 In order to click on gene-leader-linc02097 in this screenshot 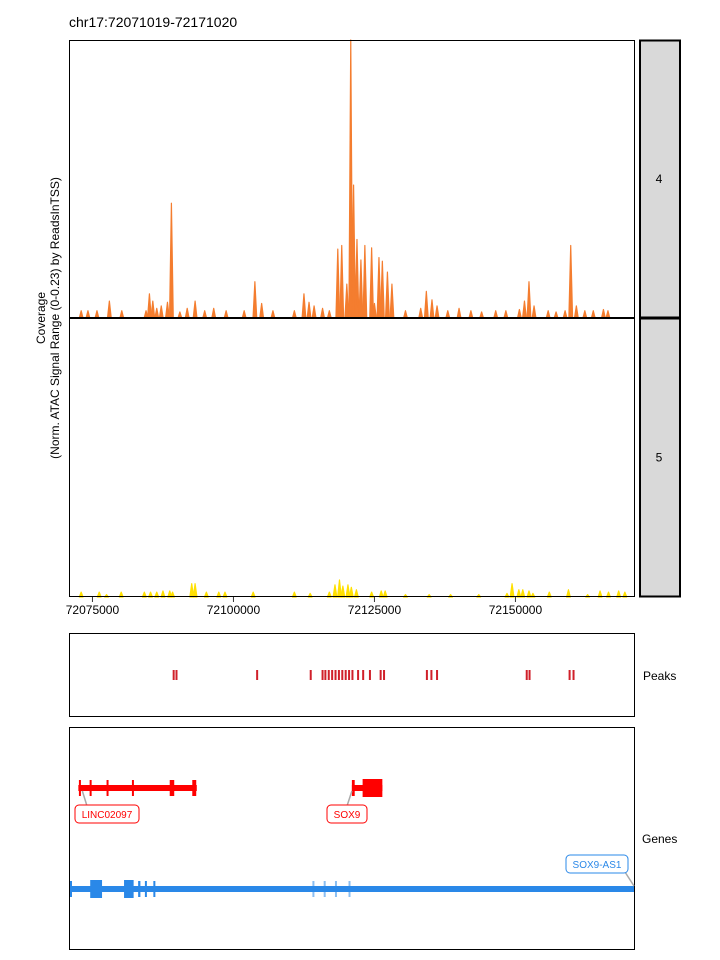, I will do `click(84, 798)`.